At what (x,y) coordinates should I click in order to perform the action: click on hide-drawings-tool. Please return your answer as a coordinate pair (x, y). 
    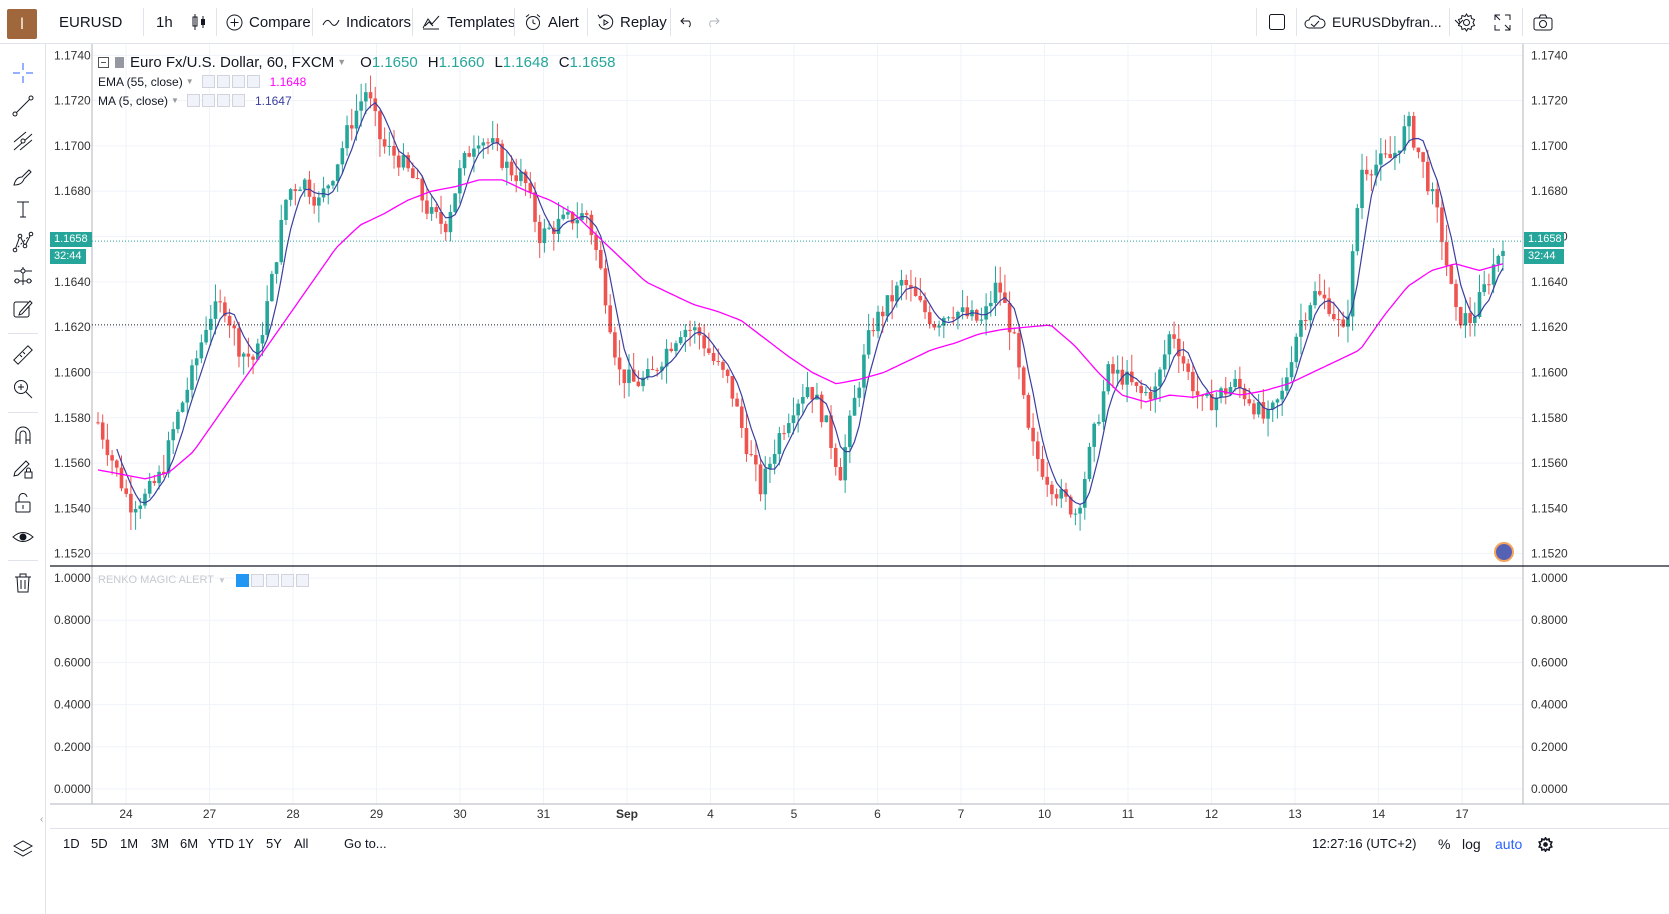
    Looking at the image, I should click on (23, 537).